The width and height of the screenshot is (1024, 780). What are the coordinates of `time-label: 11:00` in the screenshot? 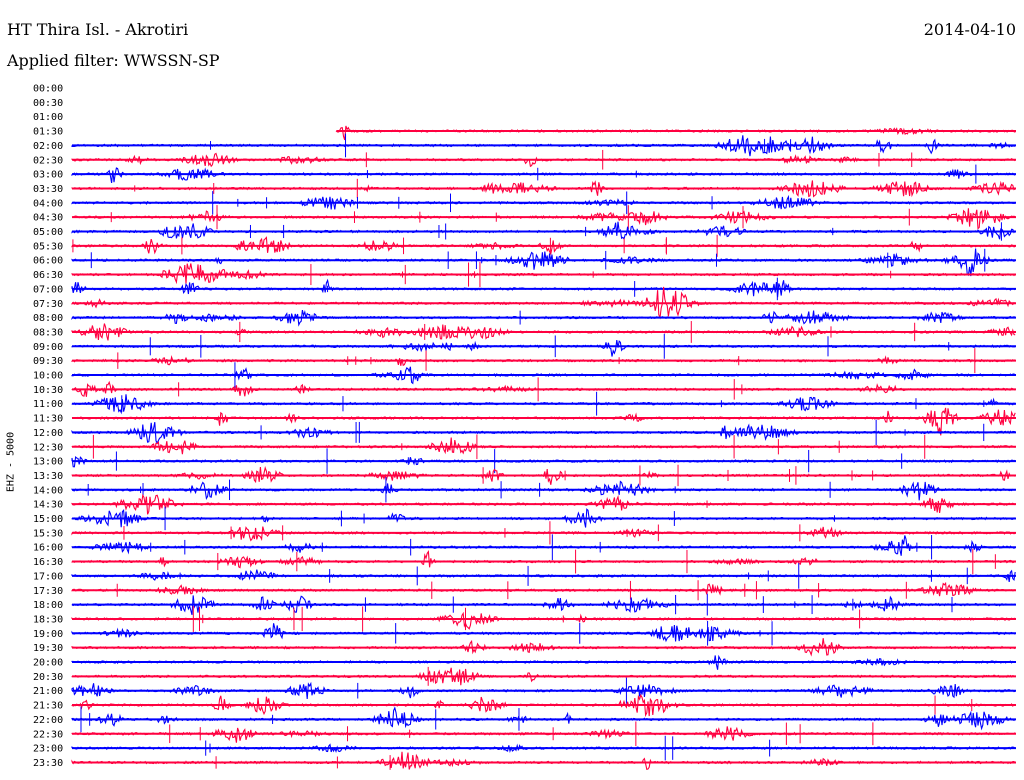 It's located at (48, 404).